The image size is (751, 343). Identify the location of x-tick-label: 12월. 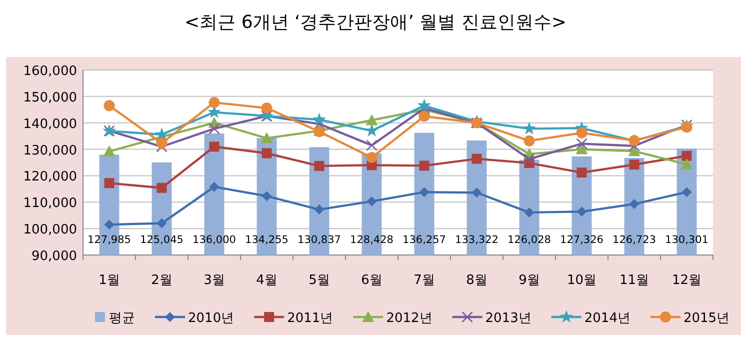
(687, 280).